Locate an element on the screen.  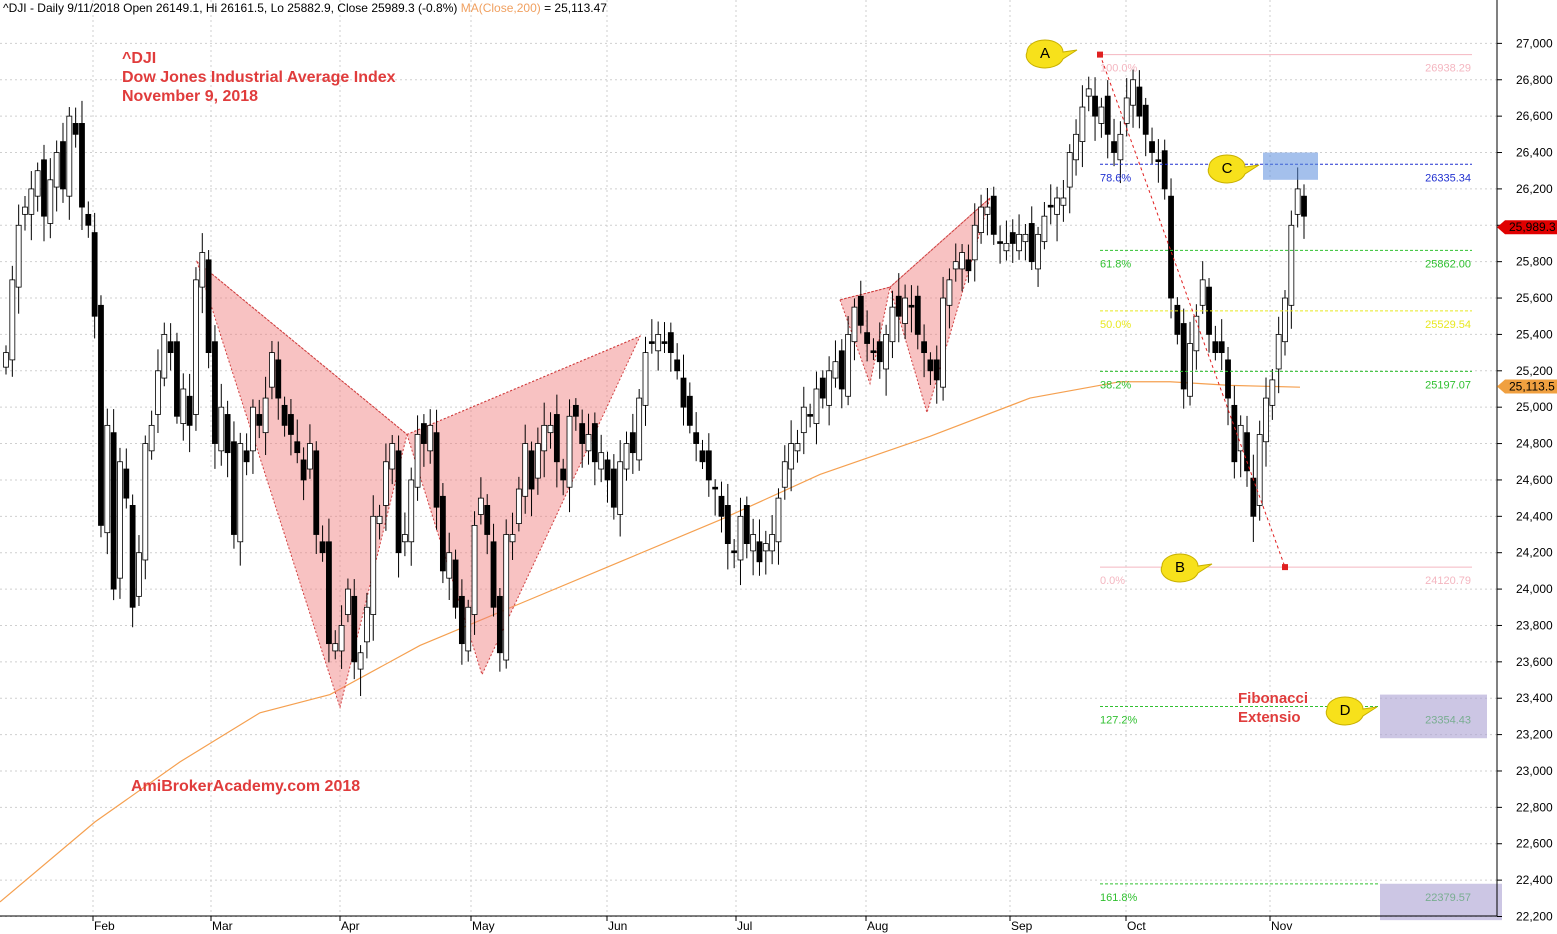
y-tick-label: 24,800 is located at coordinates (1534, 444).